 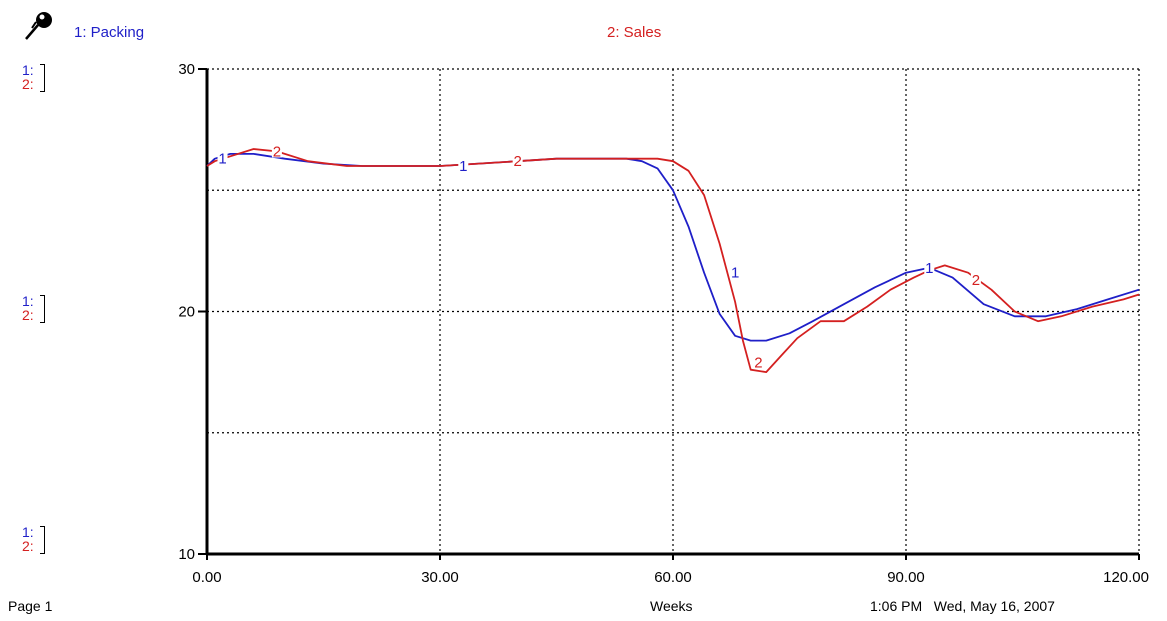 I want to click on x-tick-label: 0.00, so click(x=206, y=577).